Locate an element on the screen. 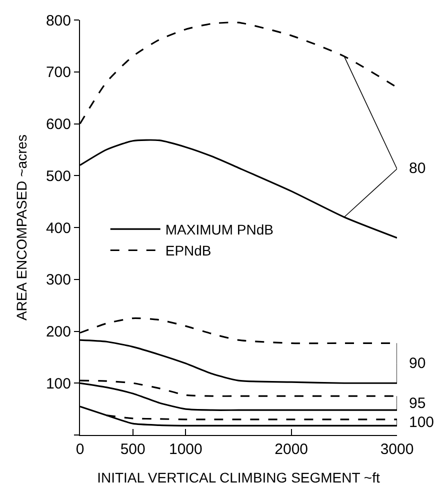 The height and width of the screenshot is (495, 437). x-axis-title: INITIAL VERTICAL CLIMBING SEGMENT ~ft is located at coordinates (238, 477).